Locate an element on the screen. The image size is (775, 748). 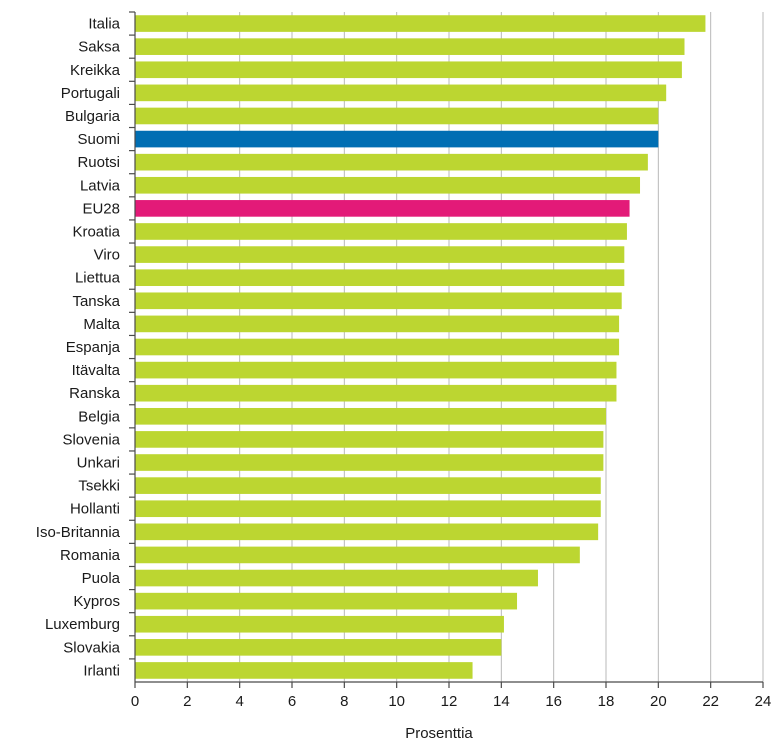
category-label: Suomi is located at coordinates (98, 139).